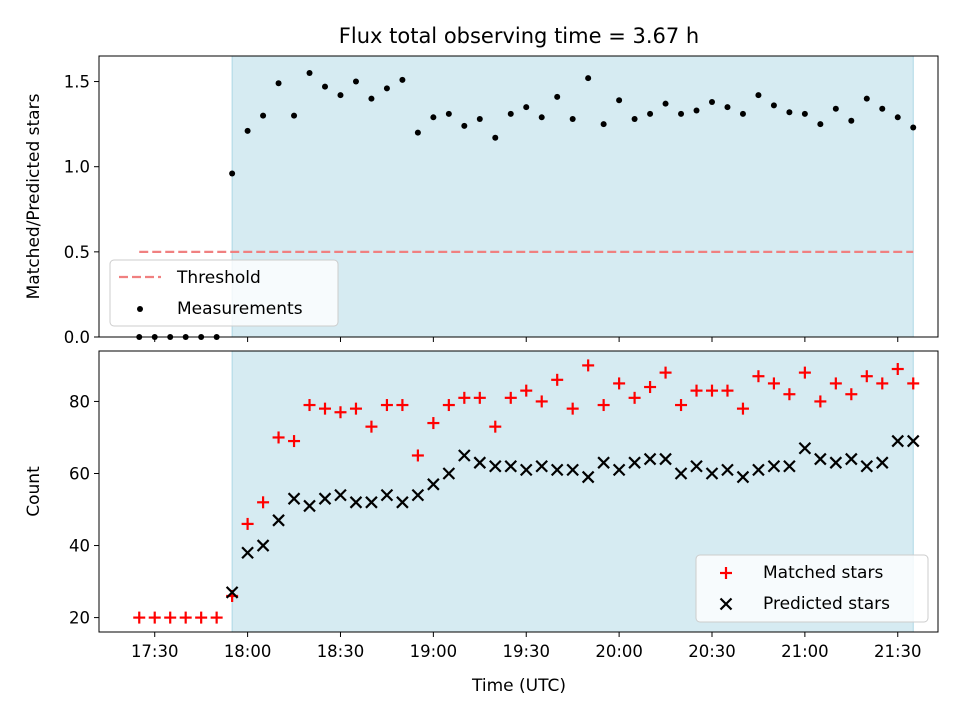  I want to click on ratio-y-axis-label: Matched/Predicted stars, so click(34, 196).